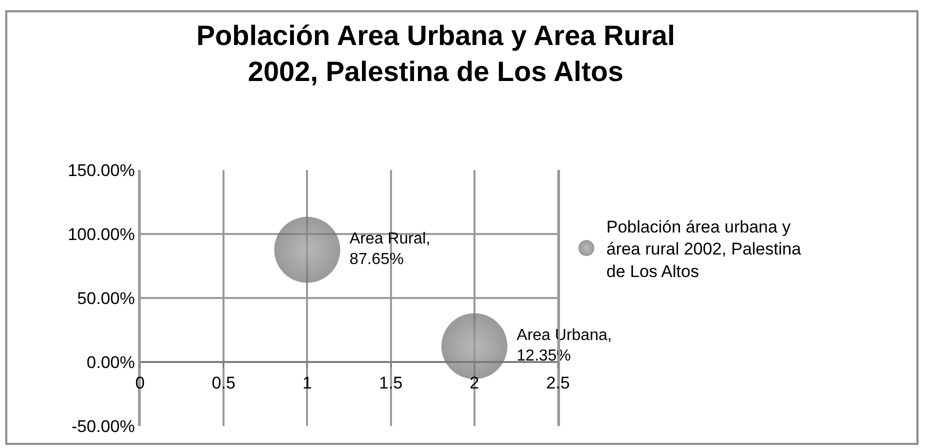 This screenshot has height=448, width=927. What do you see at coordinates (389, 249) in the screenshot?
I see `data-label: Area Rural, 87.65%` at bounding box center [389, 249].